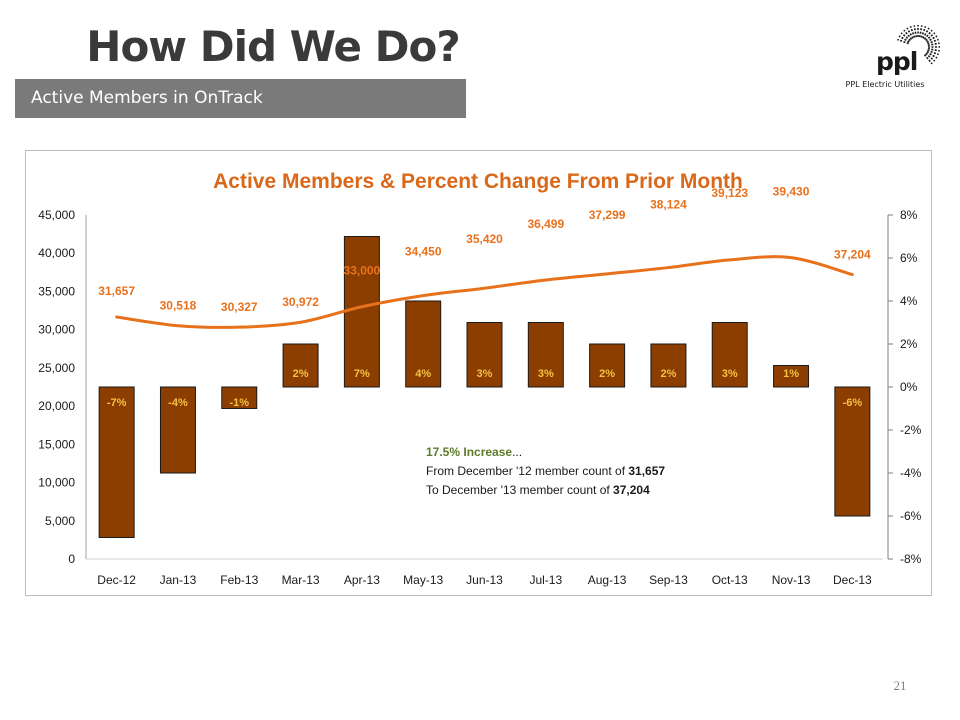  Describe the element at coordinates (117, 403) in the screenshot. I see `bar-label: -7%` at that location.